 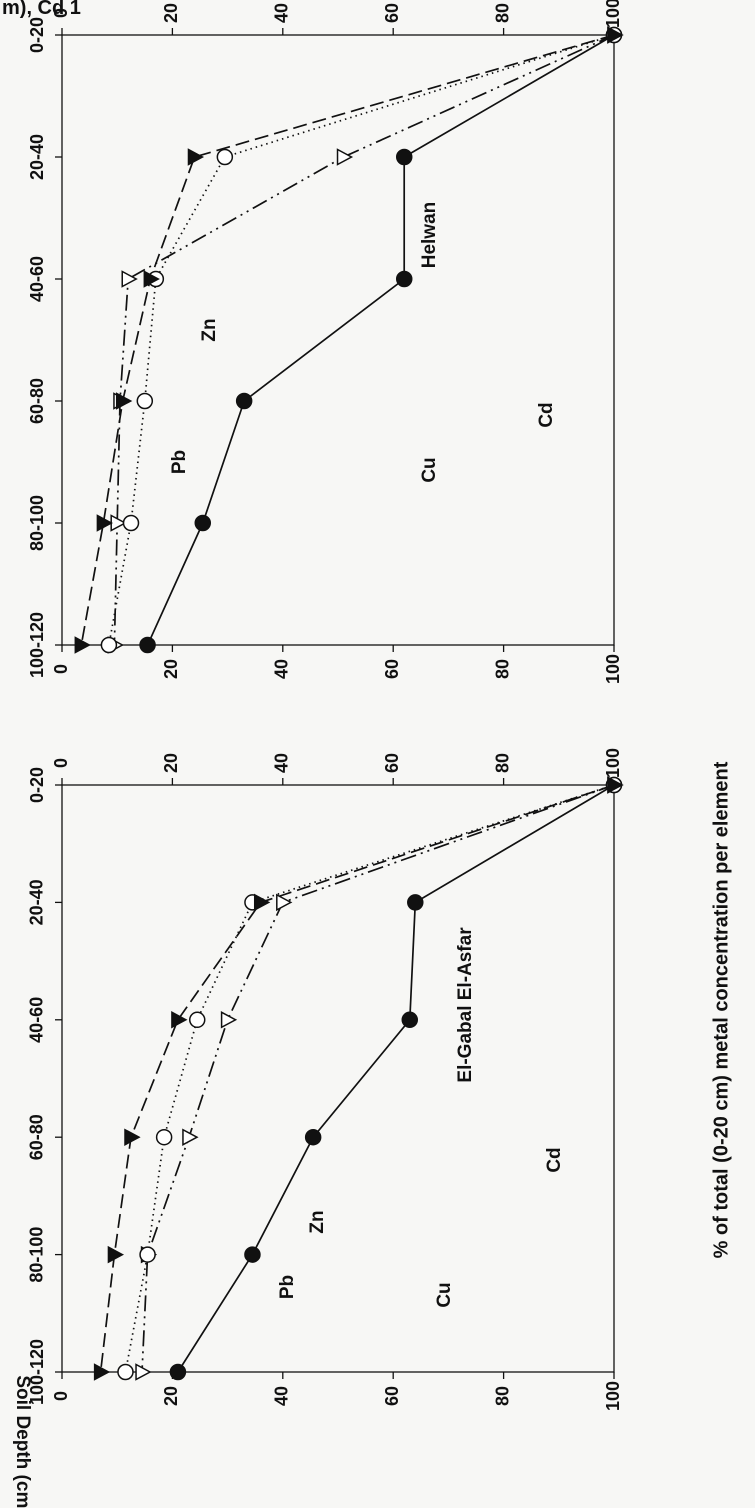 What do you see at coordinates (465, 1005) in the screenshot?
I see `chart-title: El-Gabal El-Asfar` at bounding box center [465, 1005].